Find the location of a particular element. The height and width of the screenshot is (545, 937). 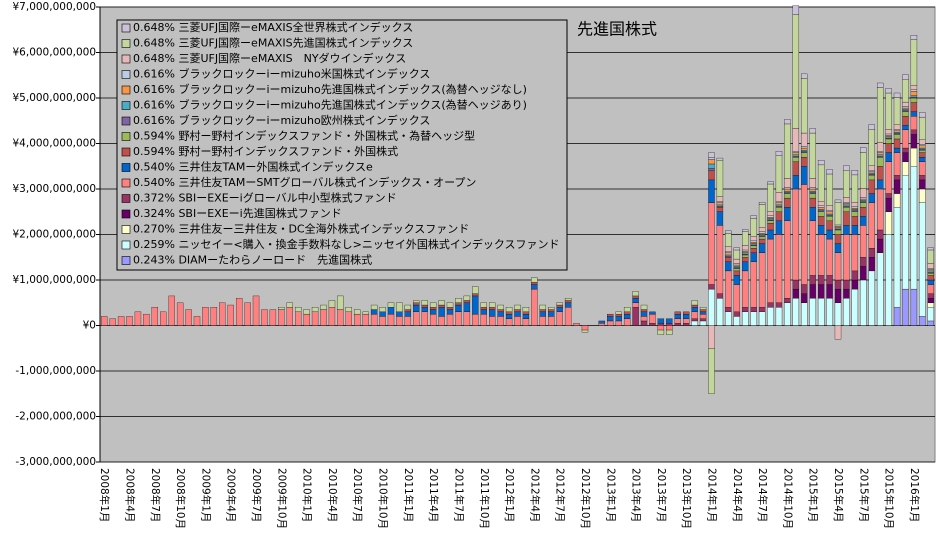

legend-label: 0.648% 三菱UFJ国際ーeMAXIS NYダウインデックス is located at coordinates (269, 58).